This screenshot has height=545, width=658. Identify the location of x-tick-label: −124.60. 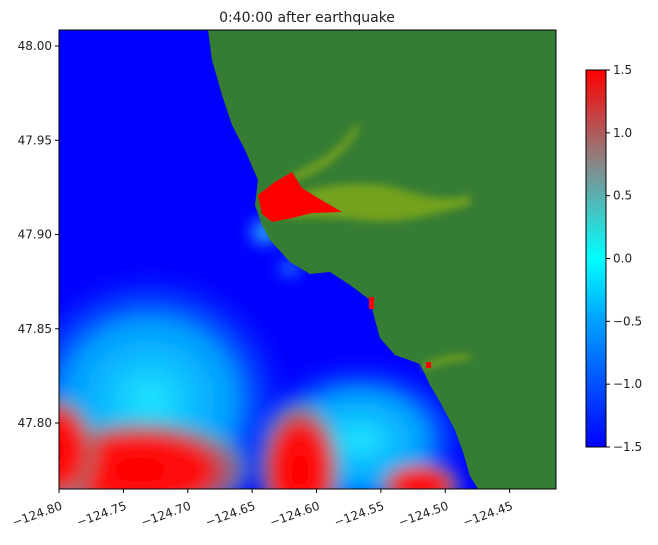
(295, 514).